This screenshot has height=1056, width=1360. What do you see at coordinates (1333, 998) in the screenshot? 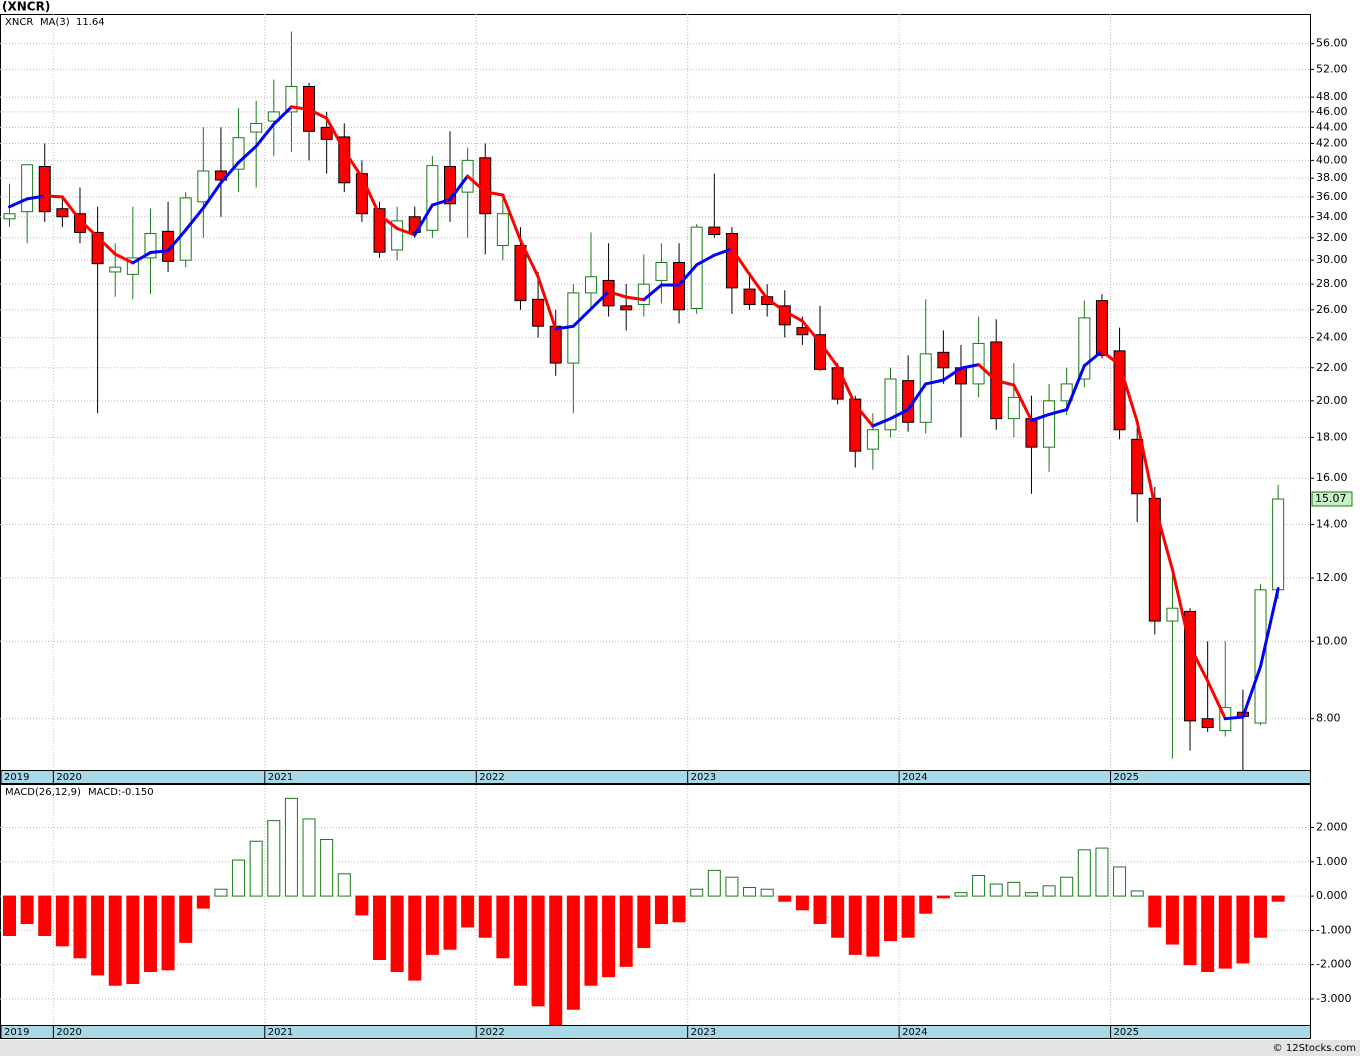
I see `y-tick-label: -3.000` at bounding box center [1333, 998].